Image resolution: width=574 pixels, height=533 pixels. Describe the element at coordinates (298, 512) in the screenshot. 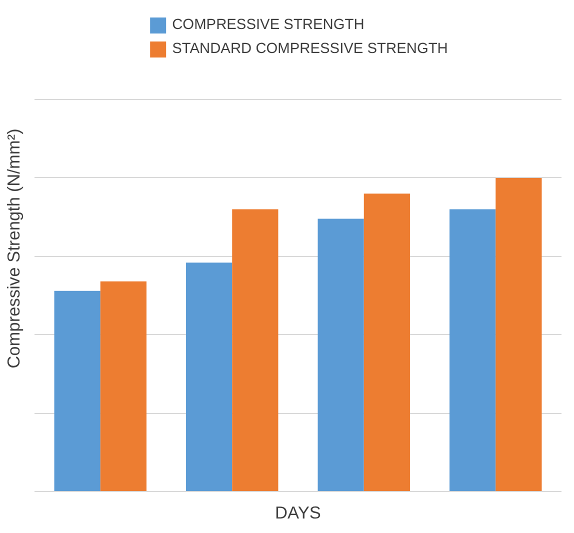

I see `x-axis-title: DAYS` at that location.